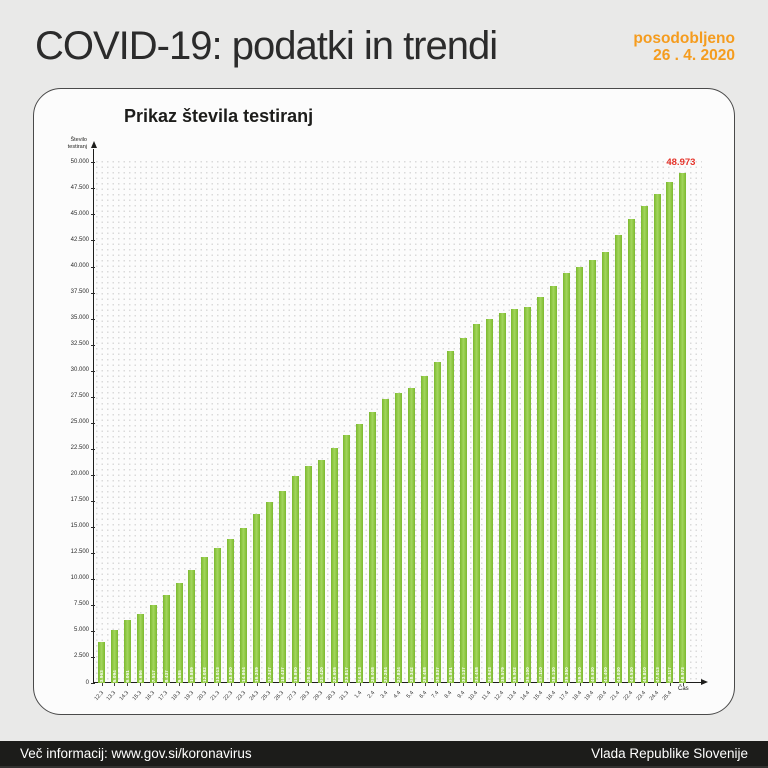 The height and width of the screenshot is (768, 768). I want to click on bar: 8.437, so click(166, 639).